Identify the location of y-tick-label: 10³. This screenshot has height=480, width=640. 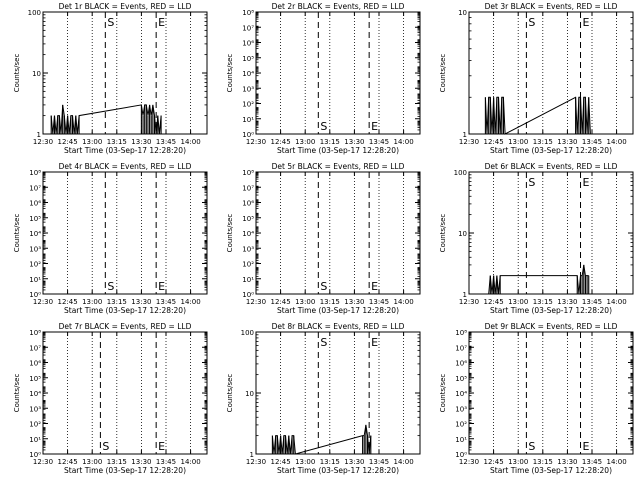
(248, 249).